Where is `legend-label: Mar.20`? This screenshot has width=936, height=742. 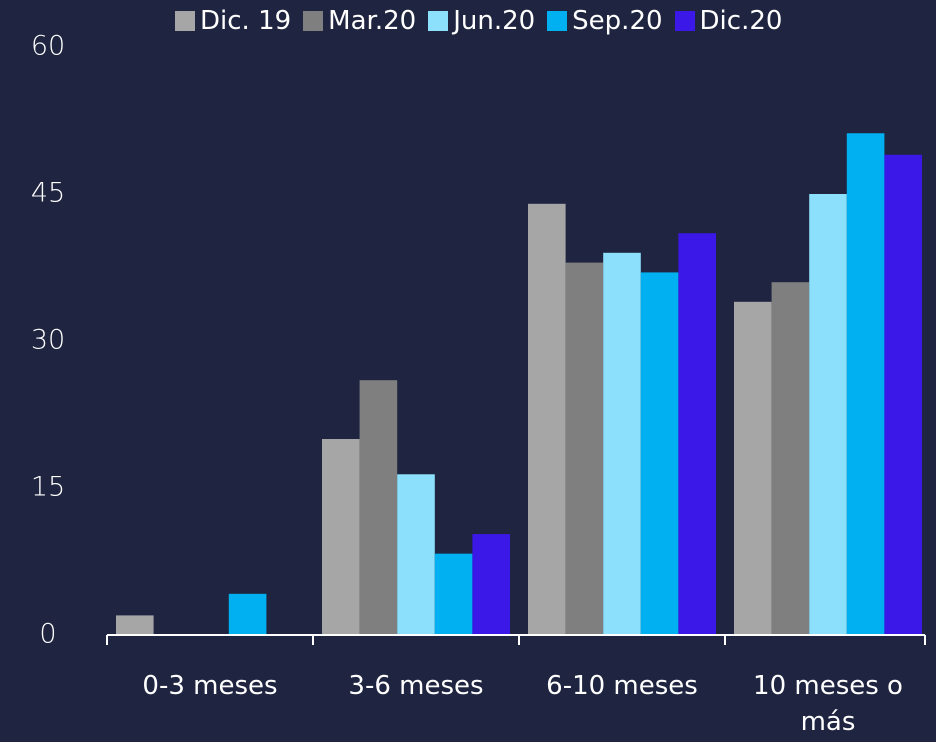 legend-label: Mar.20 is located at coordinates (372, 21).